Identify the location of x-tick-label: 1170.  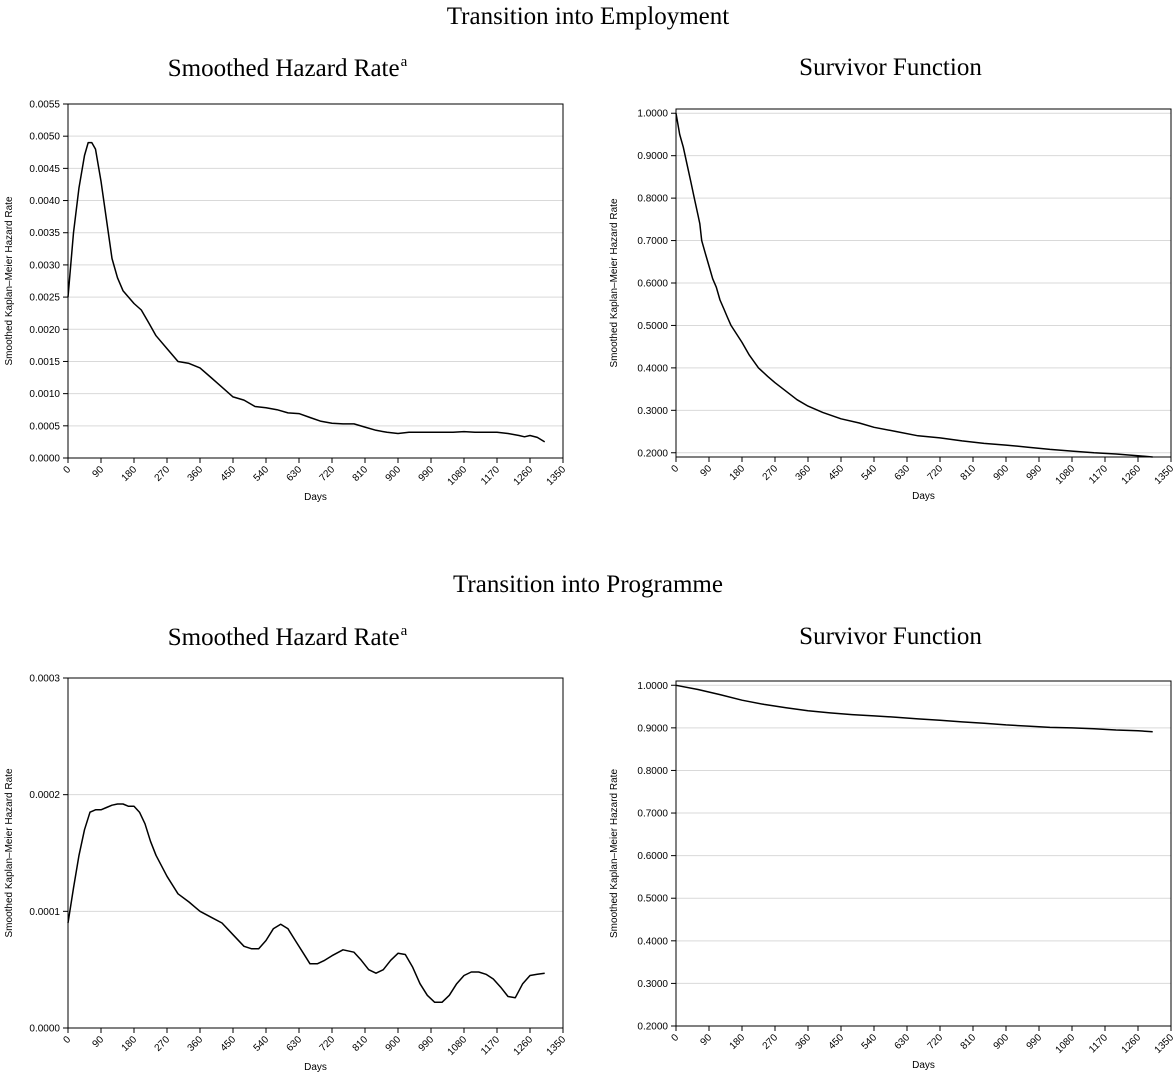
(1098, 474).